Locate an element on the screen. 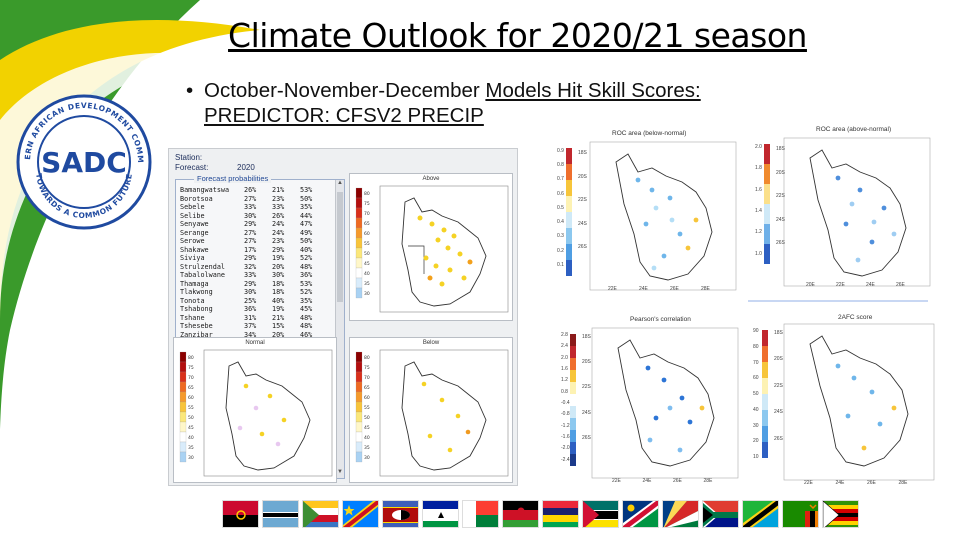 The width and height of the screenshot is (960, 540). colorbar-tick: -2.4 is located at coordinates (565, 459).